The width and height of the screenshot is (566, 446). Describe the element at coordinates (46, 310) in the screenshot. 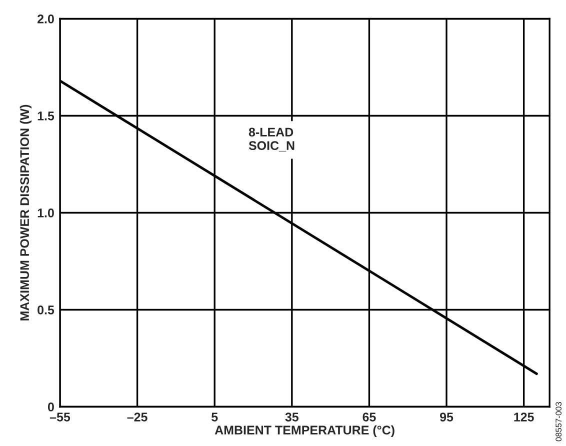

I see `y-tick-label: 0.5` at that location.